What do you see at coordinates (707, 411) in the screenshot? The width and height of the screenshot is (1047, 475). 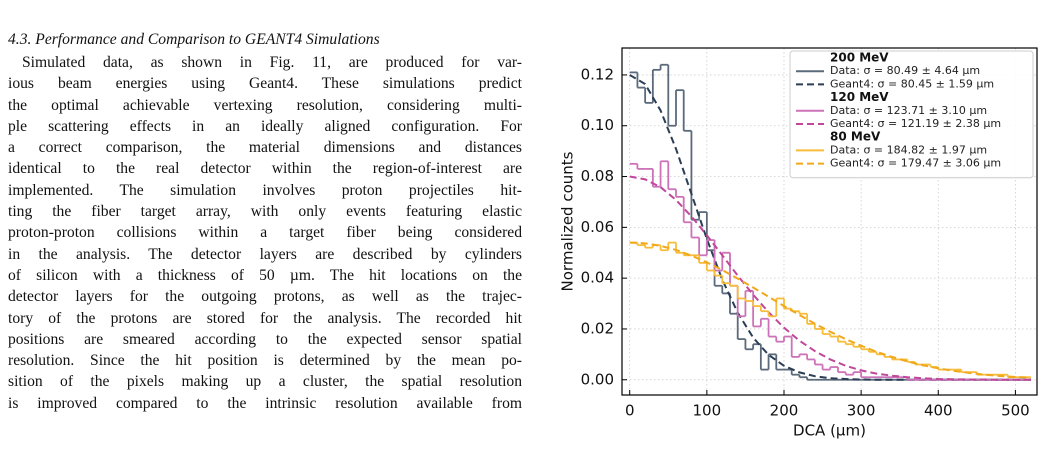 I see `x-tick-label: 100` at bounding box center [707, 411].